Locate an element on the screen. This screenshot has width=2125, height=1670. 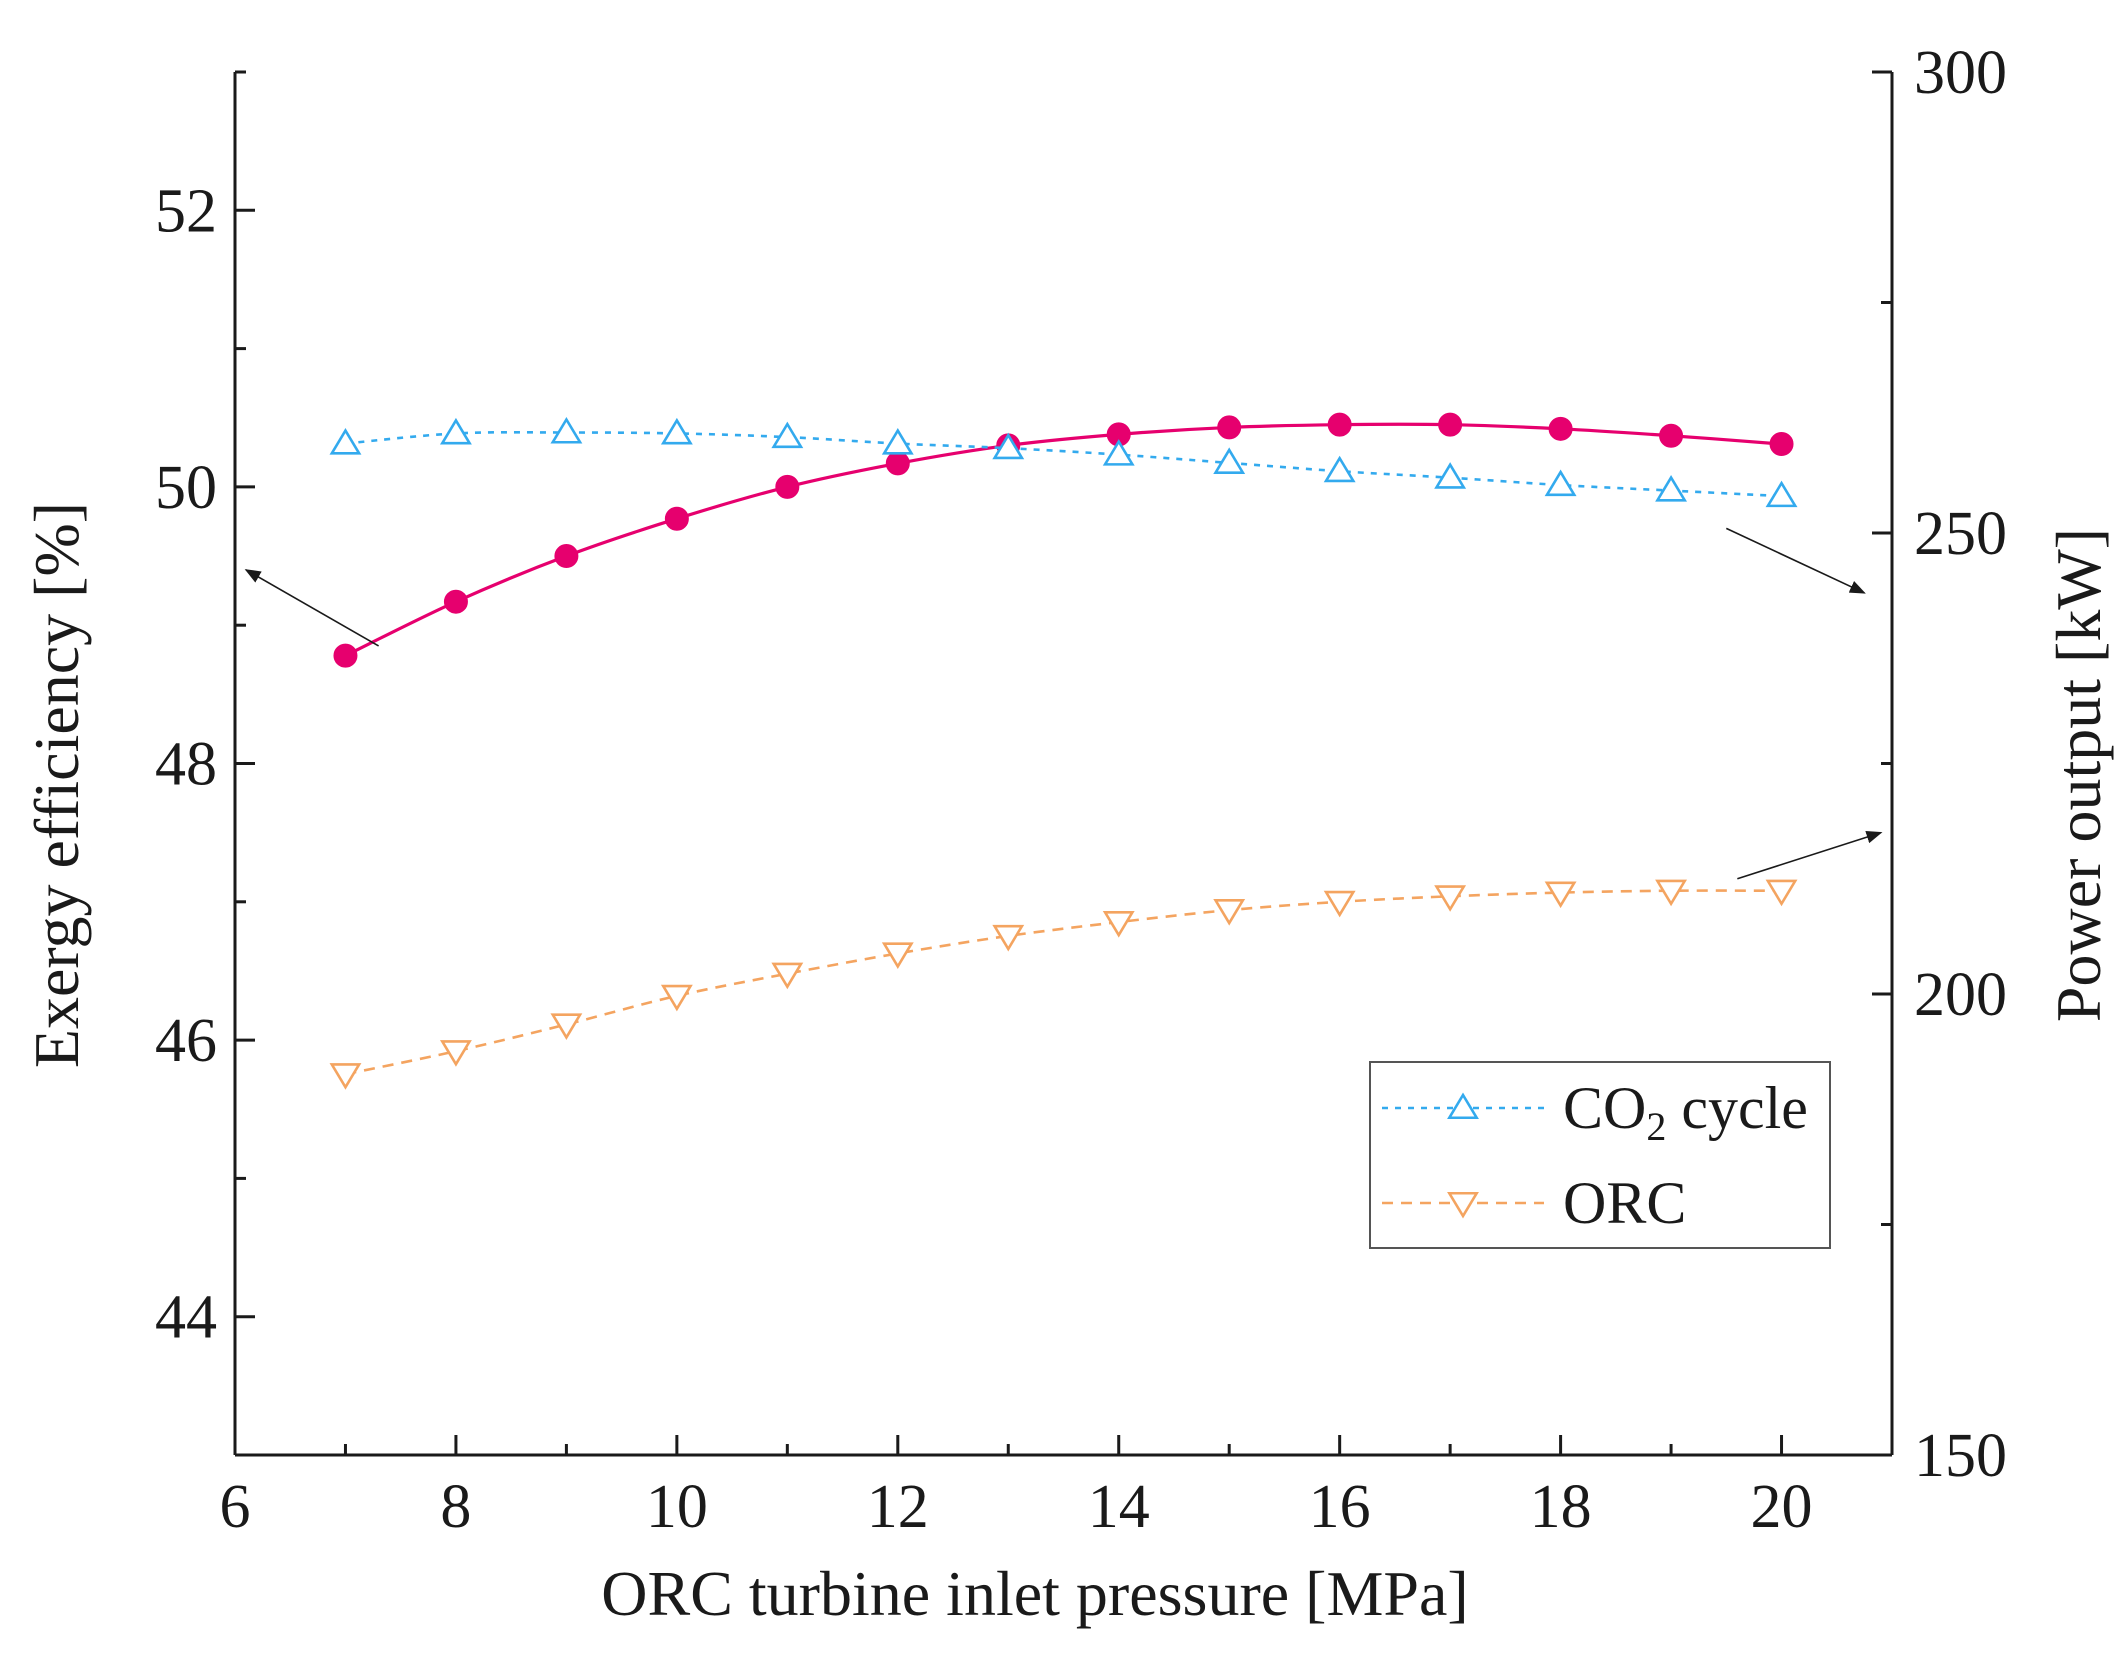
legend-box is located at coordinates (1600, 1155).